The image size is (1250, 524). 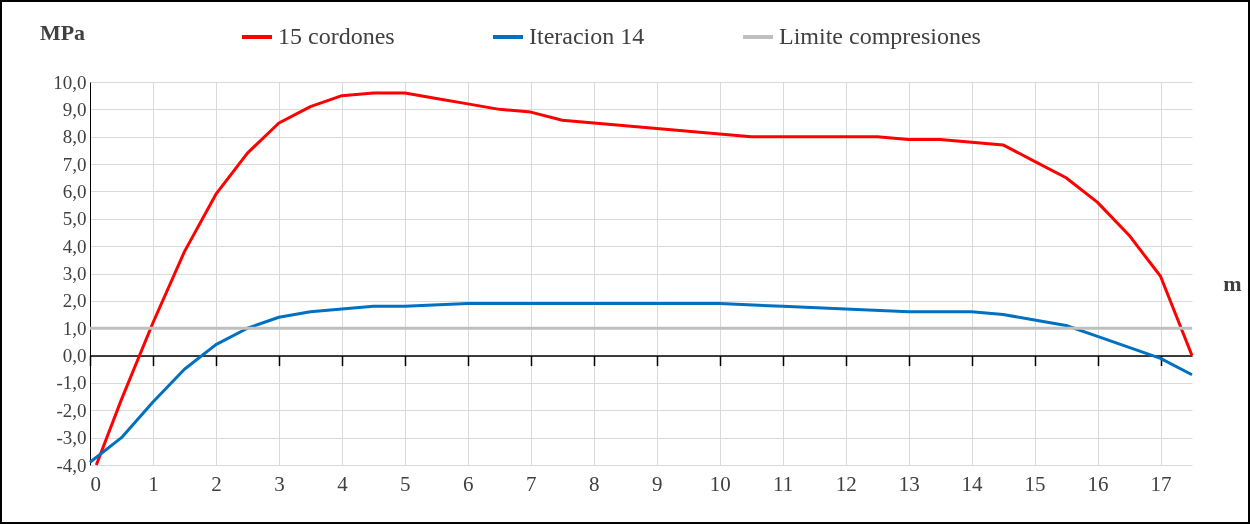 What do you see at coordinates (74, 273) in the screenshot?
I see `y-tick-label: 3,0` at bounding box center [74, 273].